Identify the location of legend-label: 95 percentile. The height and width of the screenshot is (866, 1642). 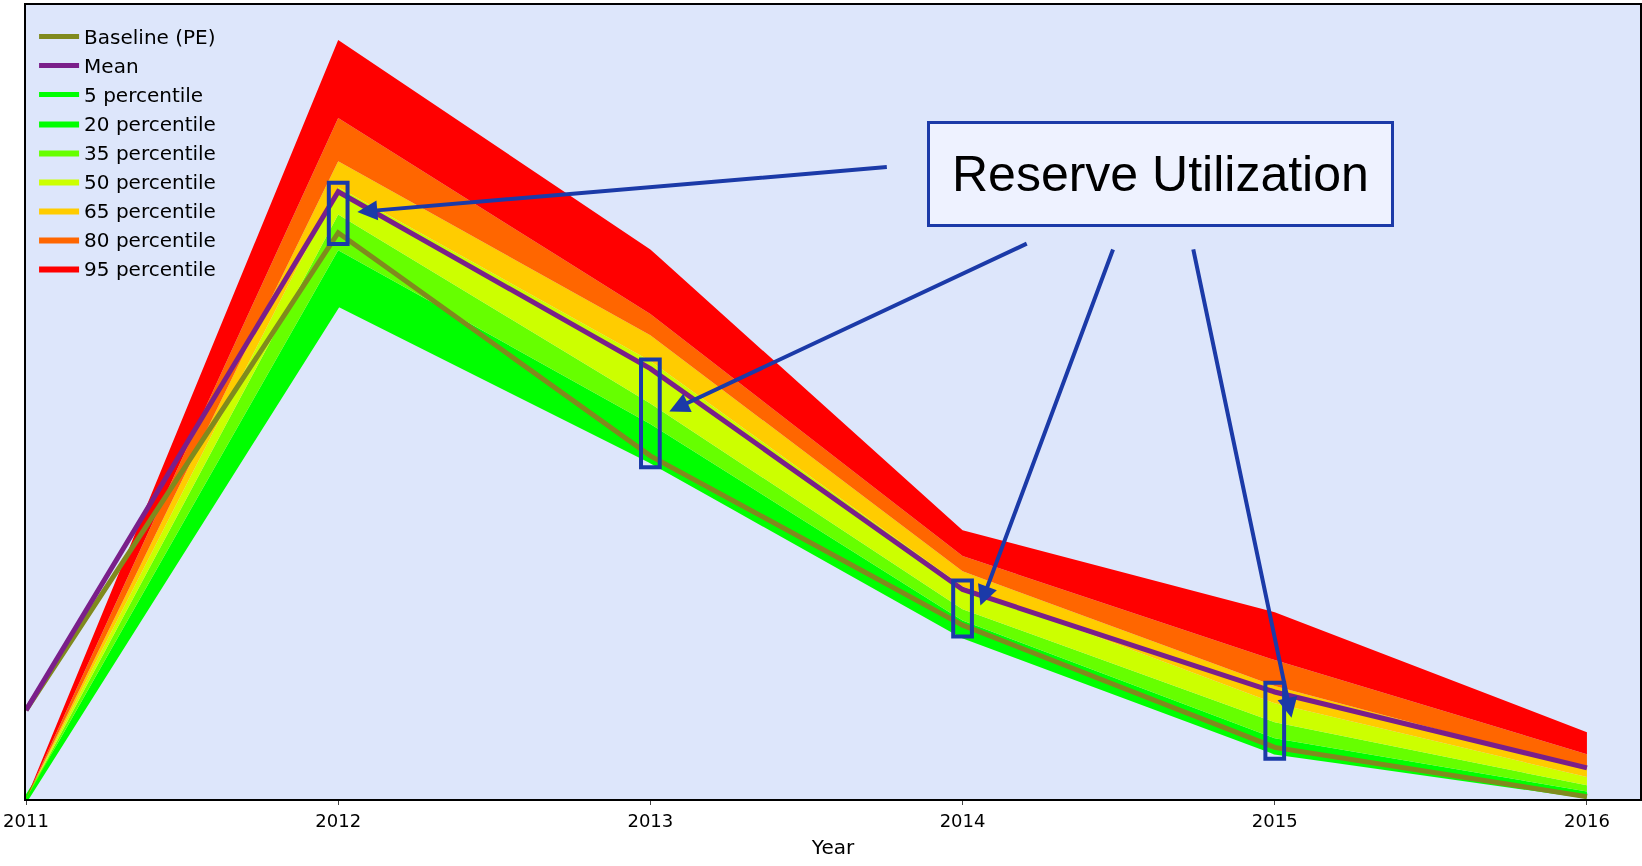
(150, 269).